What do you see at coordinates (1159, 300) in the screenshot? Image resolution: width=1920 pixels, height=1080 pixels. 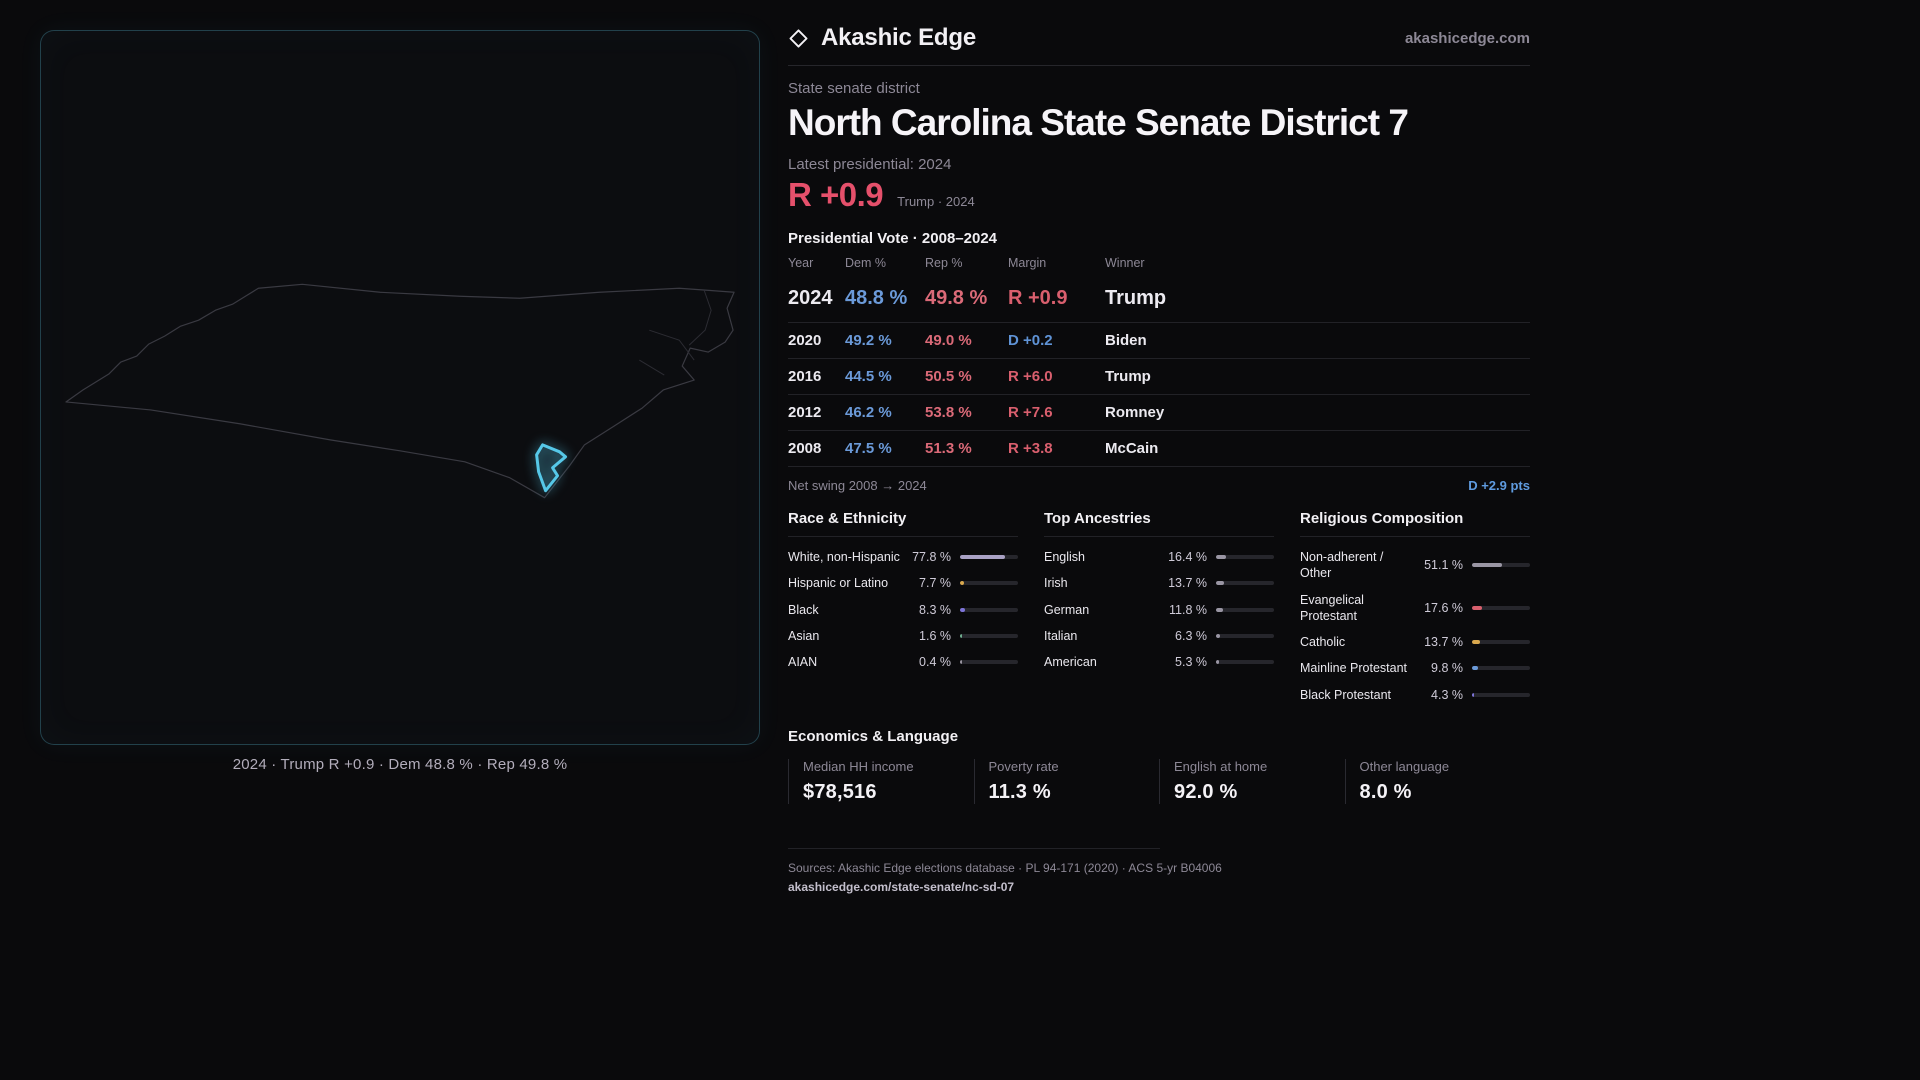 I see `vote-row-2024: 2024 48.8 % 49.8 % R +0.9 Trump` at bounding box center [1159, 300].